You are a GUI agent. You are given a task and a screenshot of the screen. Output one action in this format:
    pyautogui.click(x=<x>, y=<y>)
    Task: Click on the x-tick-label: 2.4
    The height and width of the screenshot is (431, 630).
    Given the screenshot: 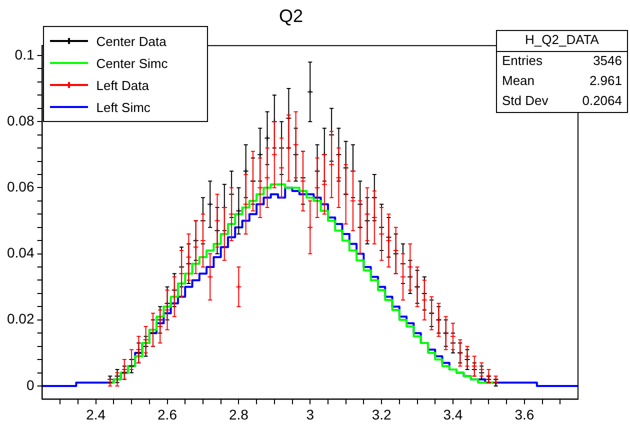 What is the action you would take?
    pyautogui.click(x=96, y=414)
    